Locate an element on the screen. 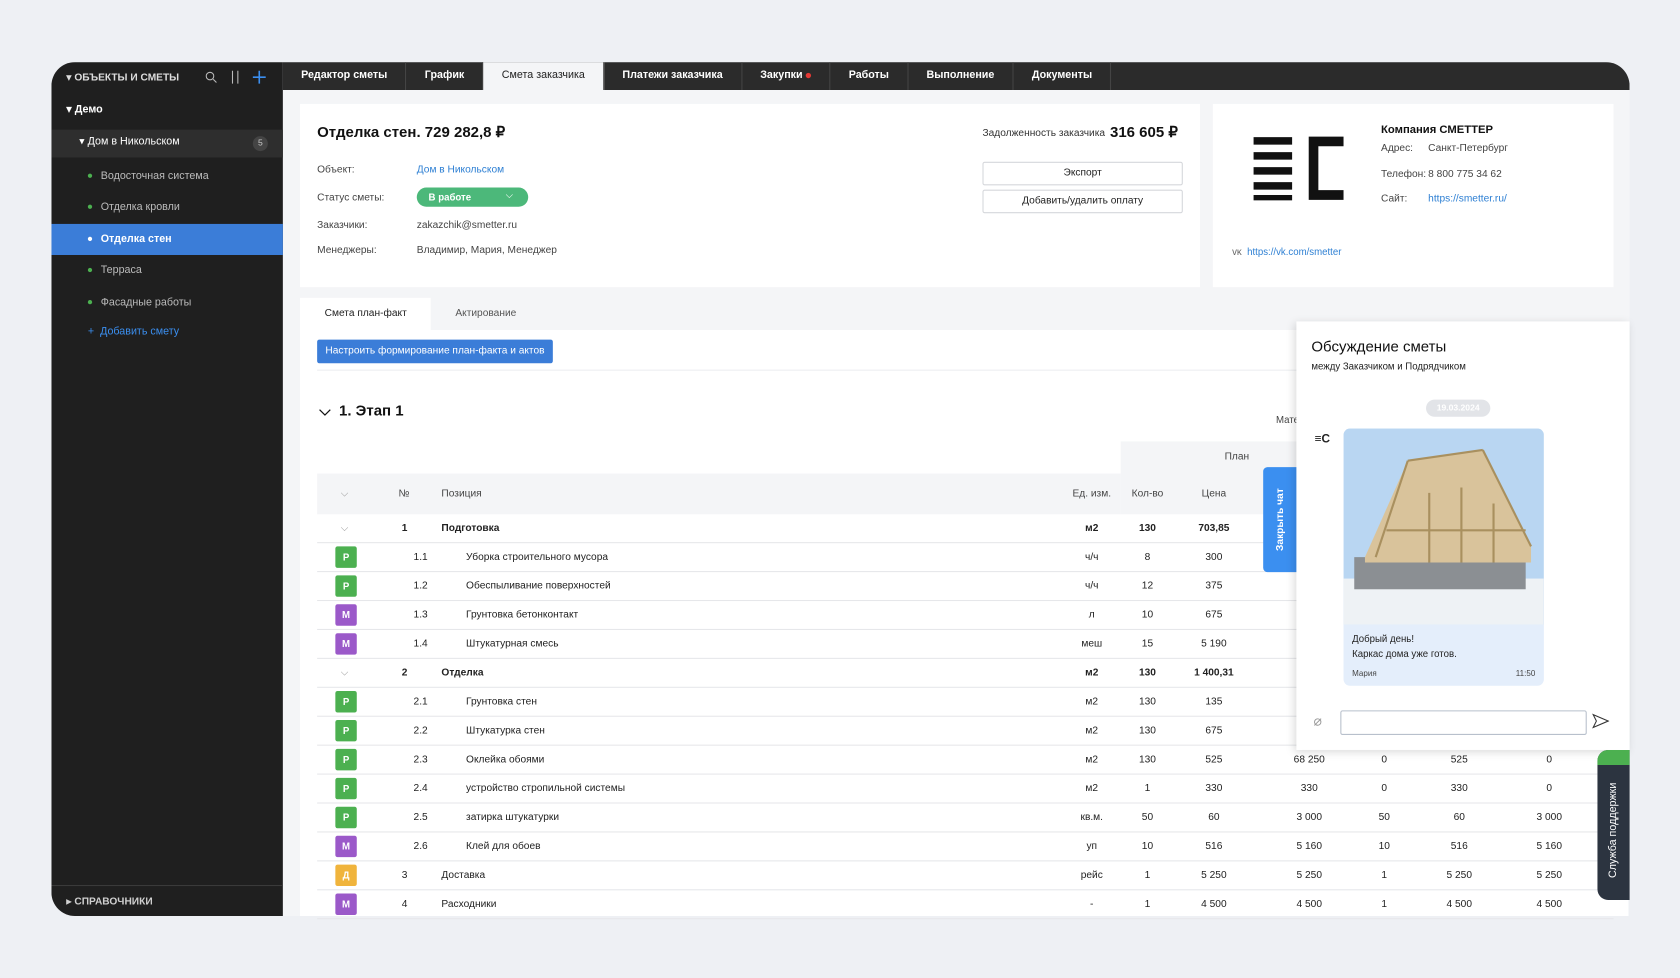  row-name: затирка штукатурки is located at coordinates (513, 817).